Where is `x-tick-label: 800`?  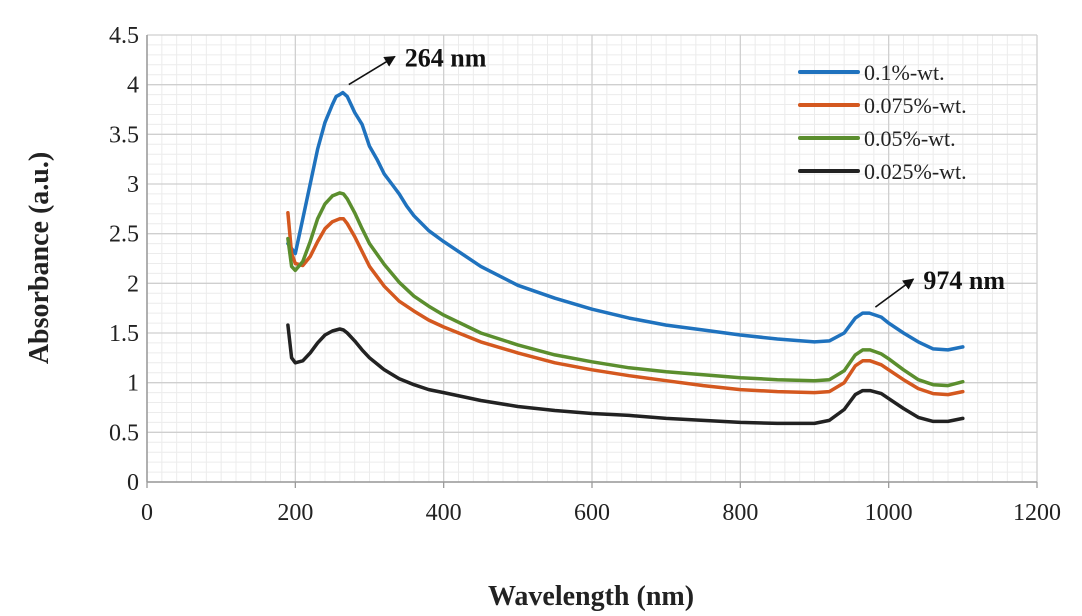 x-tick-label: 800 is located at coordinates (740, 513).